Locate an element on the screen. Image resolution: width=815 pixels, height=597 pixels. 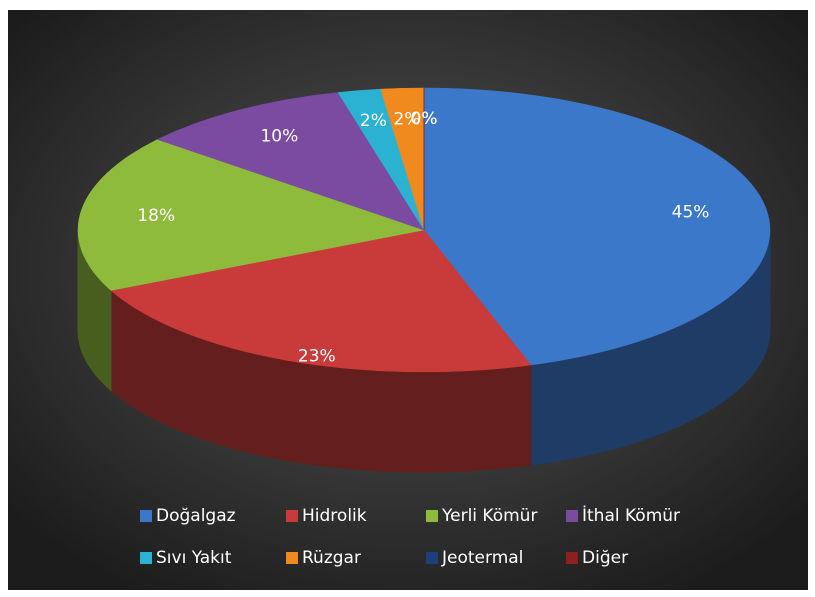
legend-label: Sıvı Yakıt is located at coordinates (194, 558).